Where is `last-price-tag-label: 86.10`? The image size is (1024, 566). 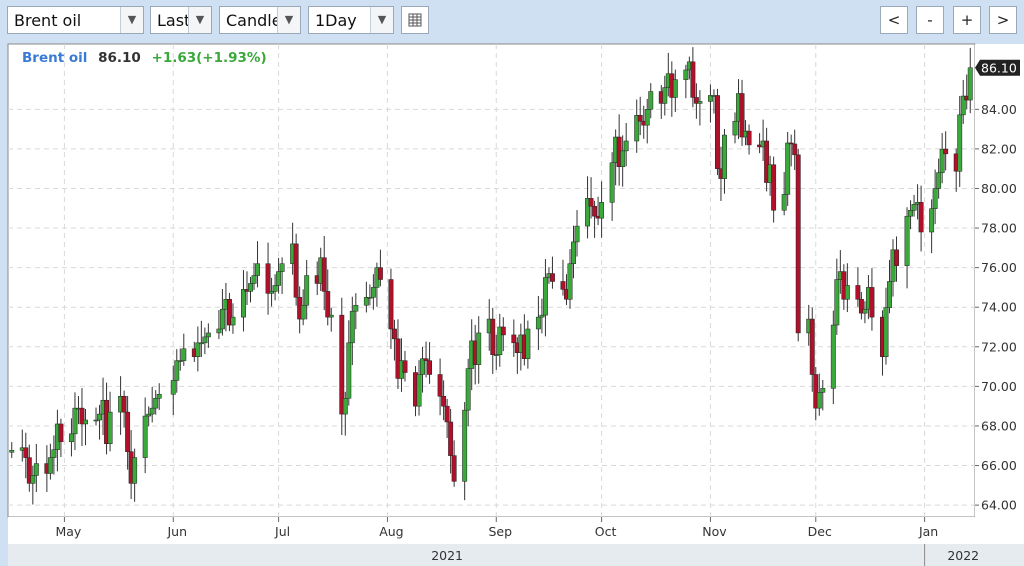 last-price-tag-label: 86.10 is located at coordinates (999, 67).